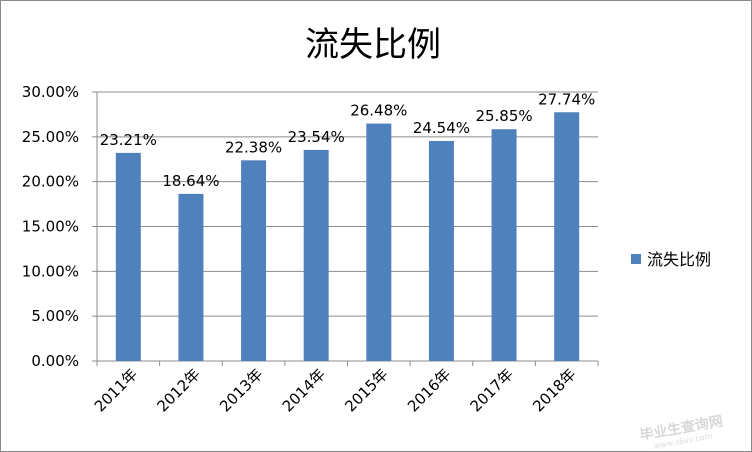 The height and width of the screenshot is (452, 752). What do you see at coordinates (55, 316) in the screenshot?
I see `y-tick-label: 5.00%` at bounding box center [55, 316].